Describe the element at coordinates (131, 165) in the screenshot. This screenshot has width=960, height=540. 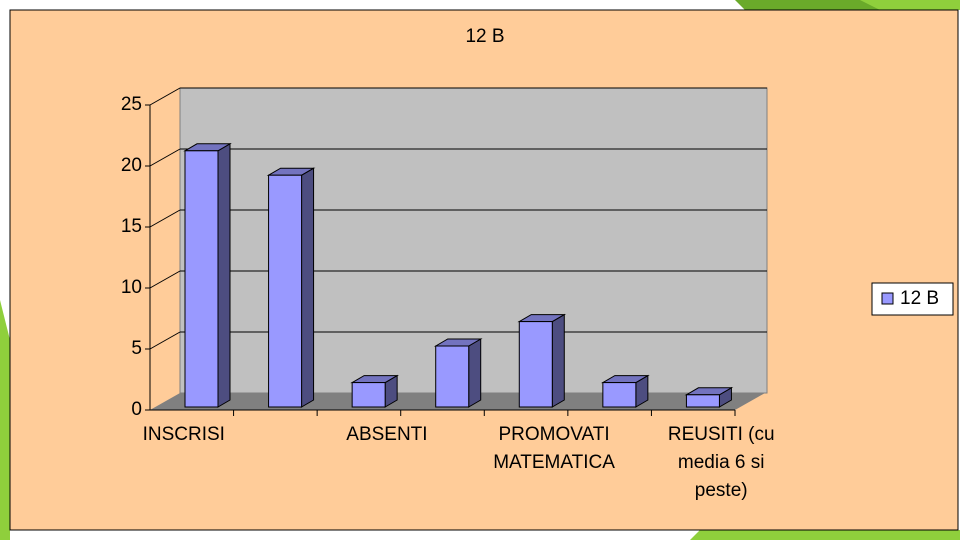
I see `y-tick-label: 20` at that location.